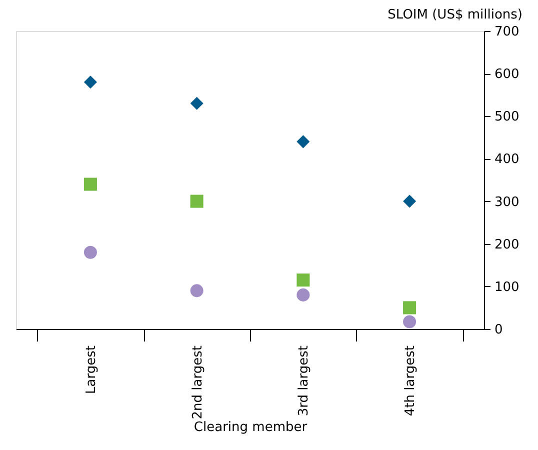  Describe the element at coordinates (507, 244) in the screenshot. I see `y-tick-label: 200` at that location.